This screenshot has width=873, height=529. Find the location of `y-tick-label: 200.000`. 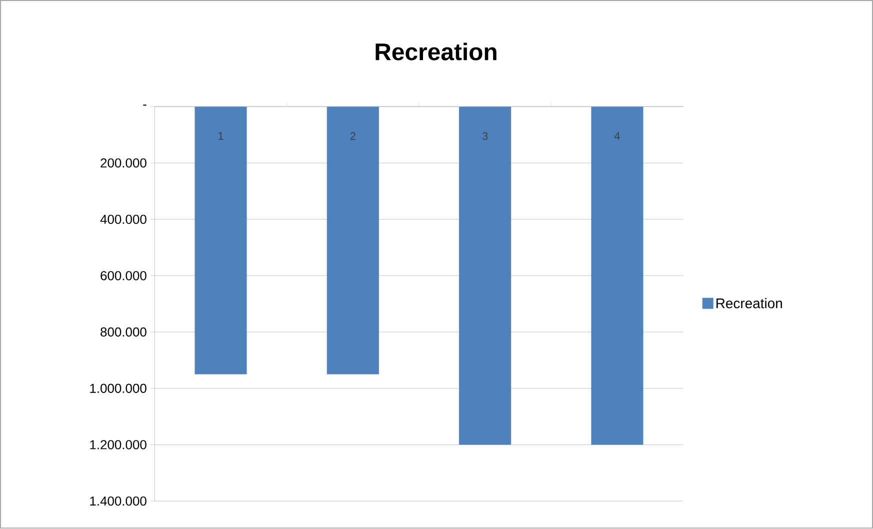

y-tick-label: 200.000 is located at coordinates (123, 163).